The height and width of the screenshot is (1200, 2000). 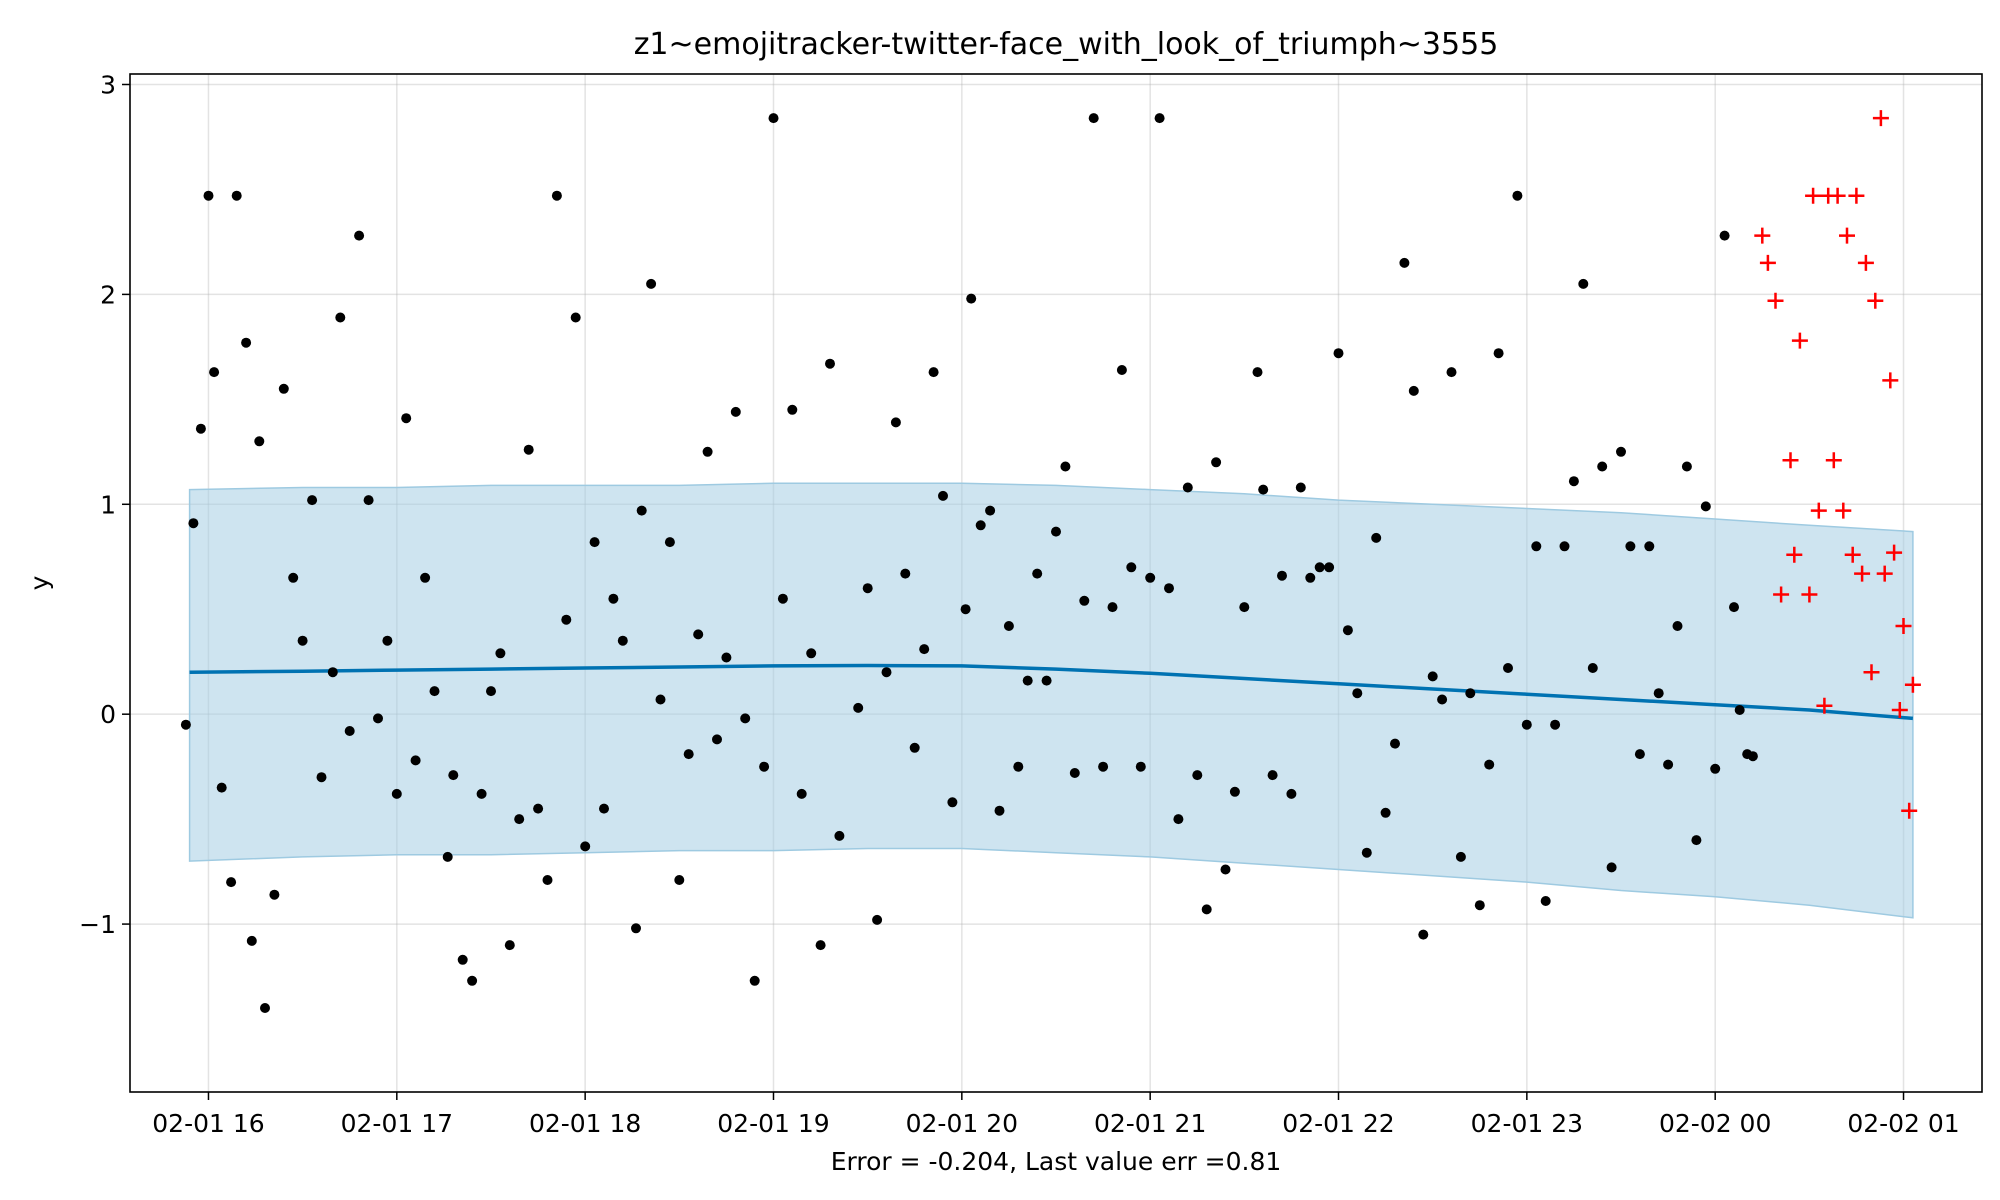 What do you see at coordinates (1056, 1161) in the screenshot?
I see `x-axis-label: Error = -0.204, Last value err =0.81` at bounding box center [1056, 1161].